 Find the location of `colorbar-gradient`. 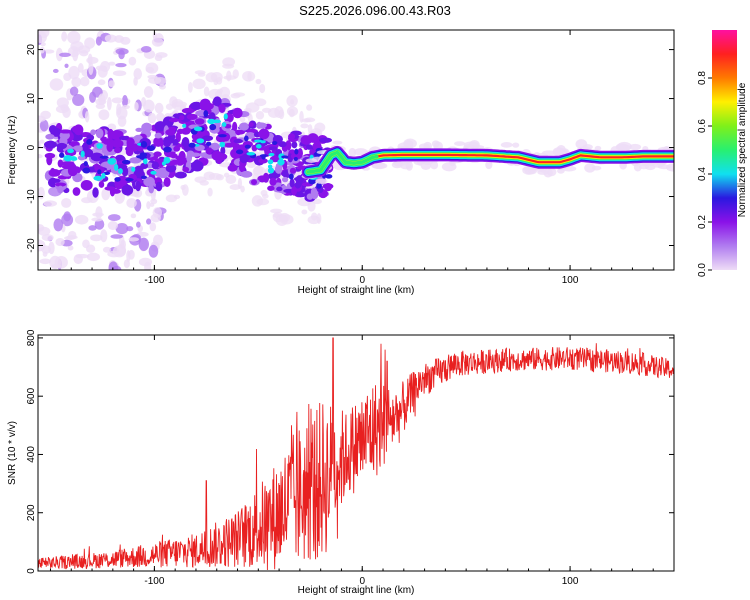

colorbar-gradient is located at coordinates (724, 150).